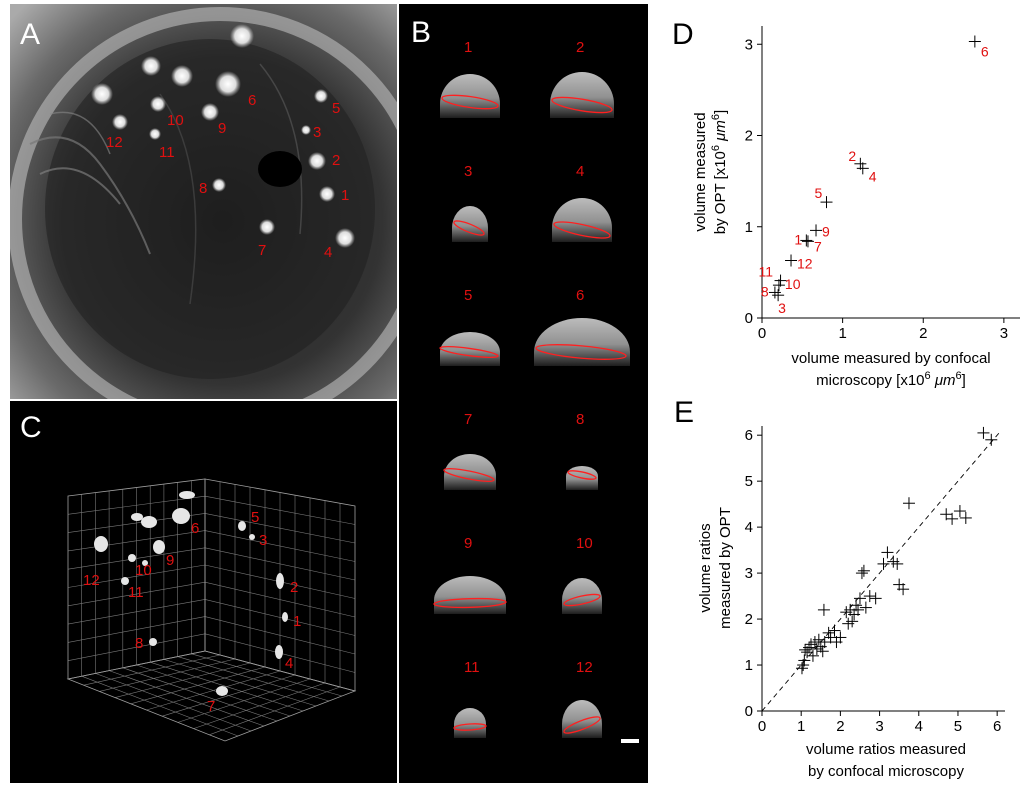 Image resolution: width=1036 pixels, height=791 pixels. Describe the element at coordinates (683, 34) in the screenshot. I see `panel-d-label: D` at that location.